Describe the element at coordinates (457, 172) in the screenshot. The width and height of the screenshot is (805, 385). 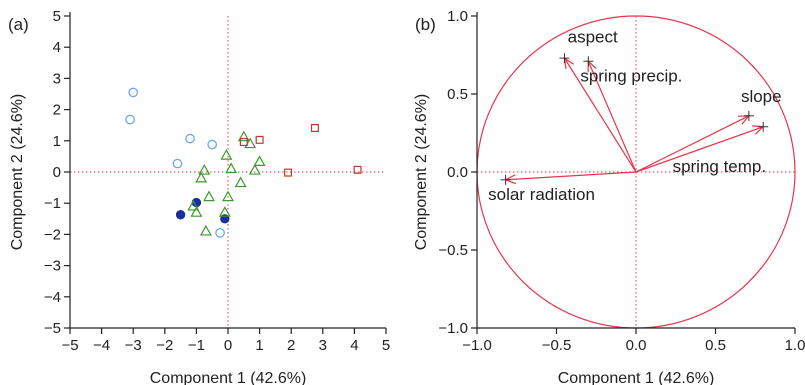
I see `y-tick-label: 0.0` at that location.